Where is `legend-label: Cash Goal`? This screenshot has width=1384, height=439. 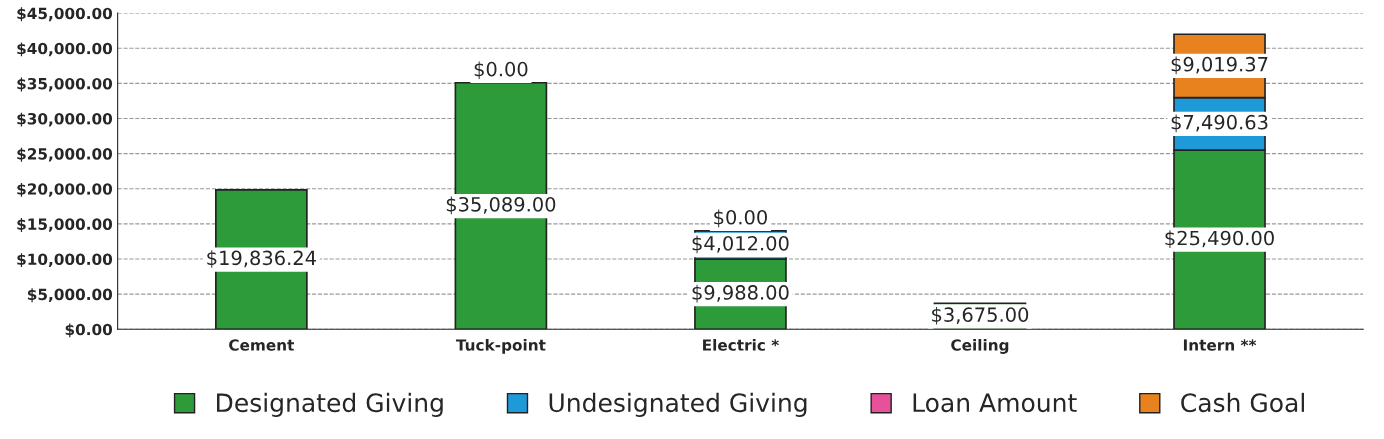
legend-label: Cash Goal is located at coordinates (1242, 402).